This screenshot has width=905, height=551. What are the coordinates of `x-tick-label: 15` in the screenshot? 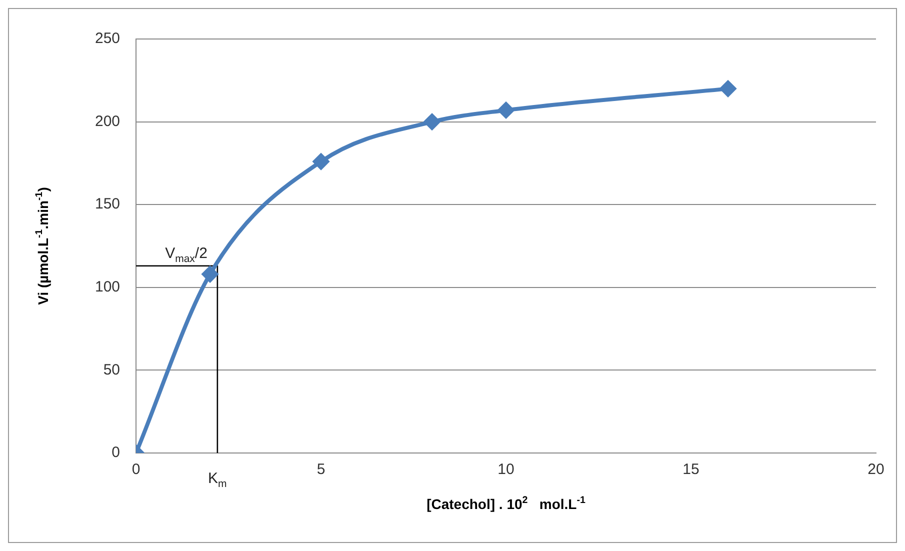 It's located at (691, 469).